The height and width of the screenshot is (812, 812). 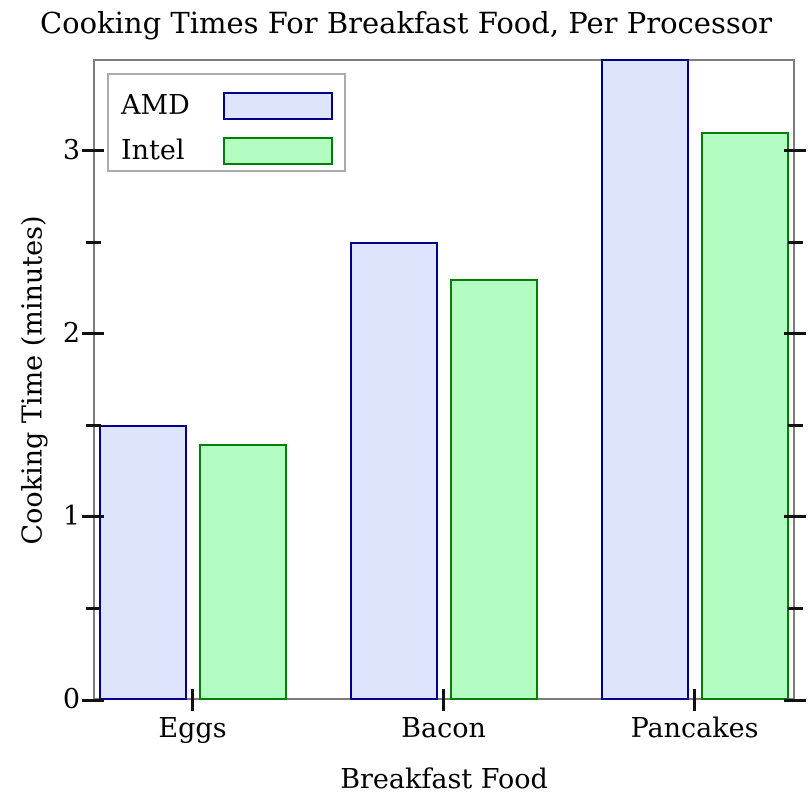 What do you see at coordinates (795, 608) in the screenshot?
I see `y-tick-minor-0-5-right` at bounding box center [795, 608].